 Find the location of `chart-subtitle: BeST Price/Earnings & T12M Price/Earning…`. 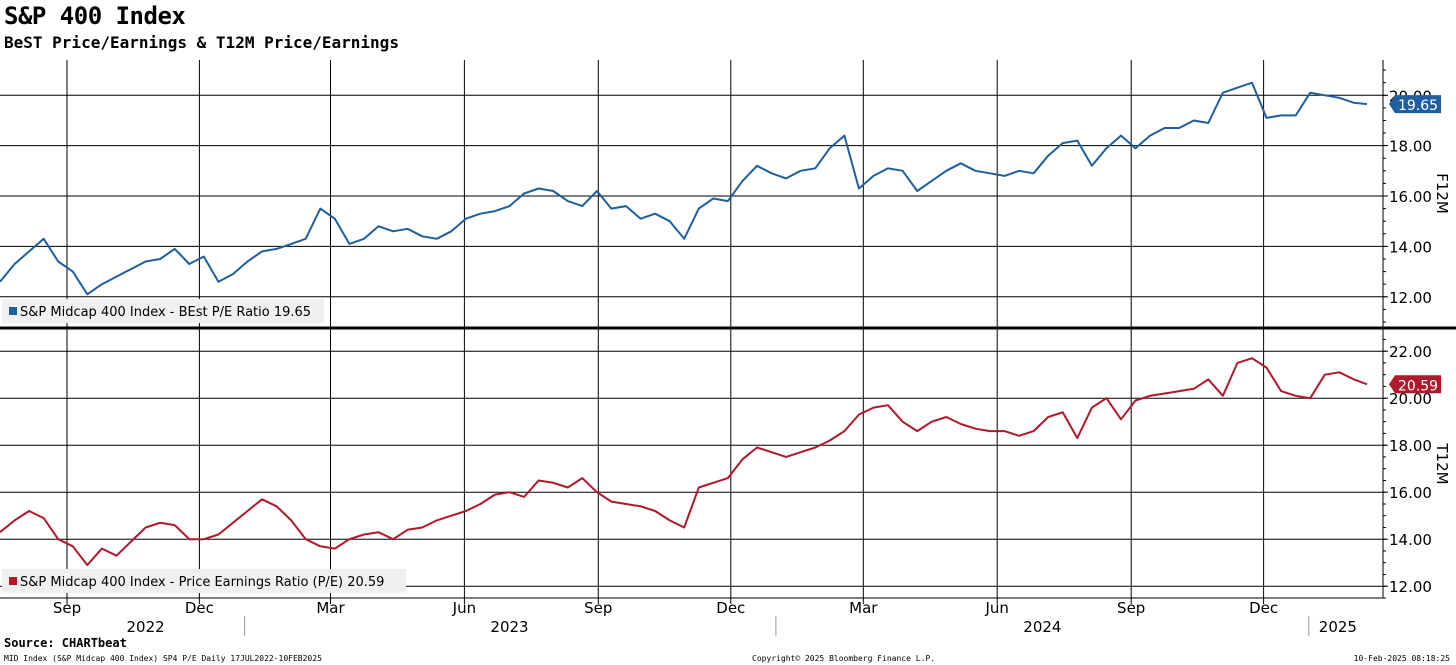

chart-subtitle: BeST Price/Earnings & T12M Price/Earning… is located at coordinates (201, 42).